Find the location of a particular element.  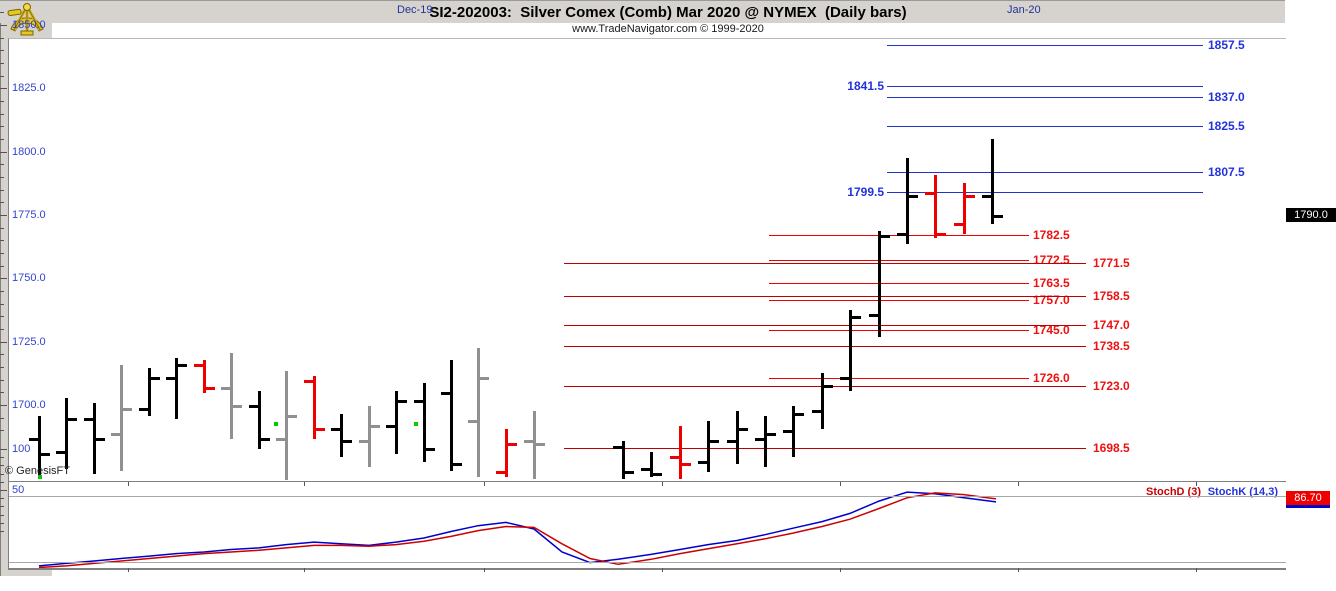

stoch-tick-label: 100 is located at coordinates (21, 449).